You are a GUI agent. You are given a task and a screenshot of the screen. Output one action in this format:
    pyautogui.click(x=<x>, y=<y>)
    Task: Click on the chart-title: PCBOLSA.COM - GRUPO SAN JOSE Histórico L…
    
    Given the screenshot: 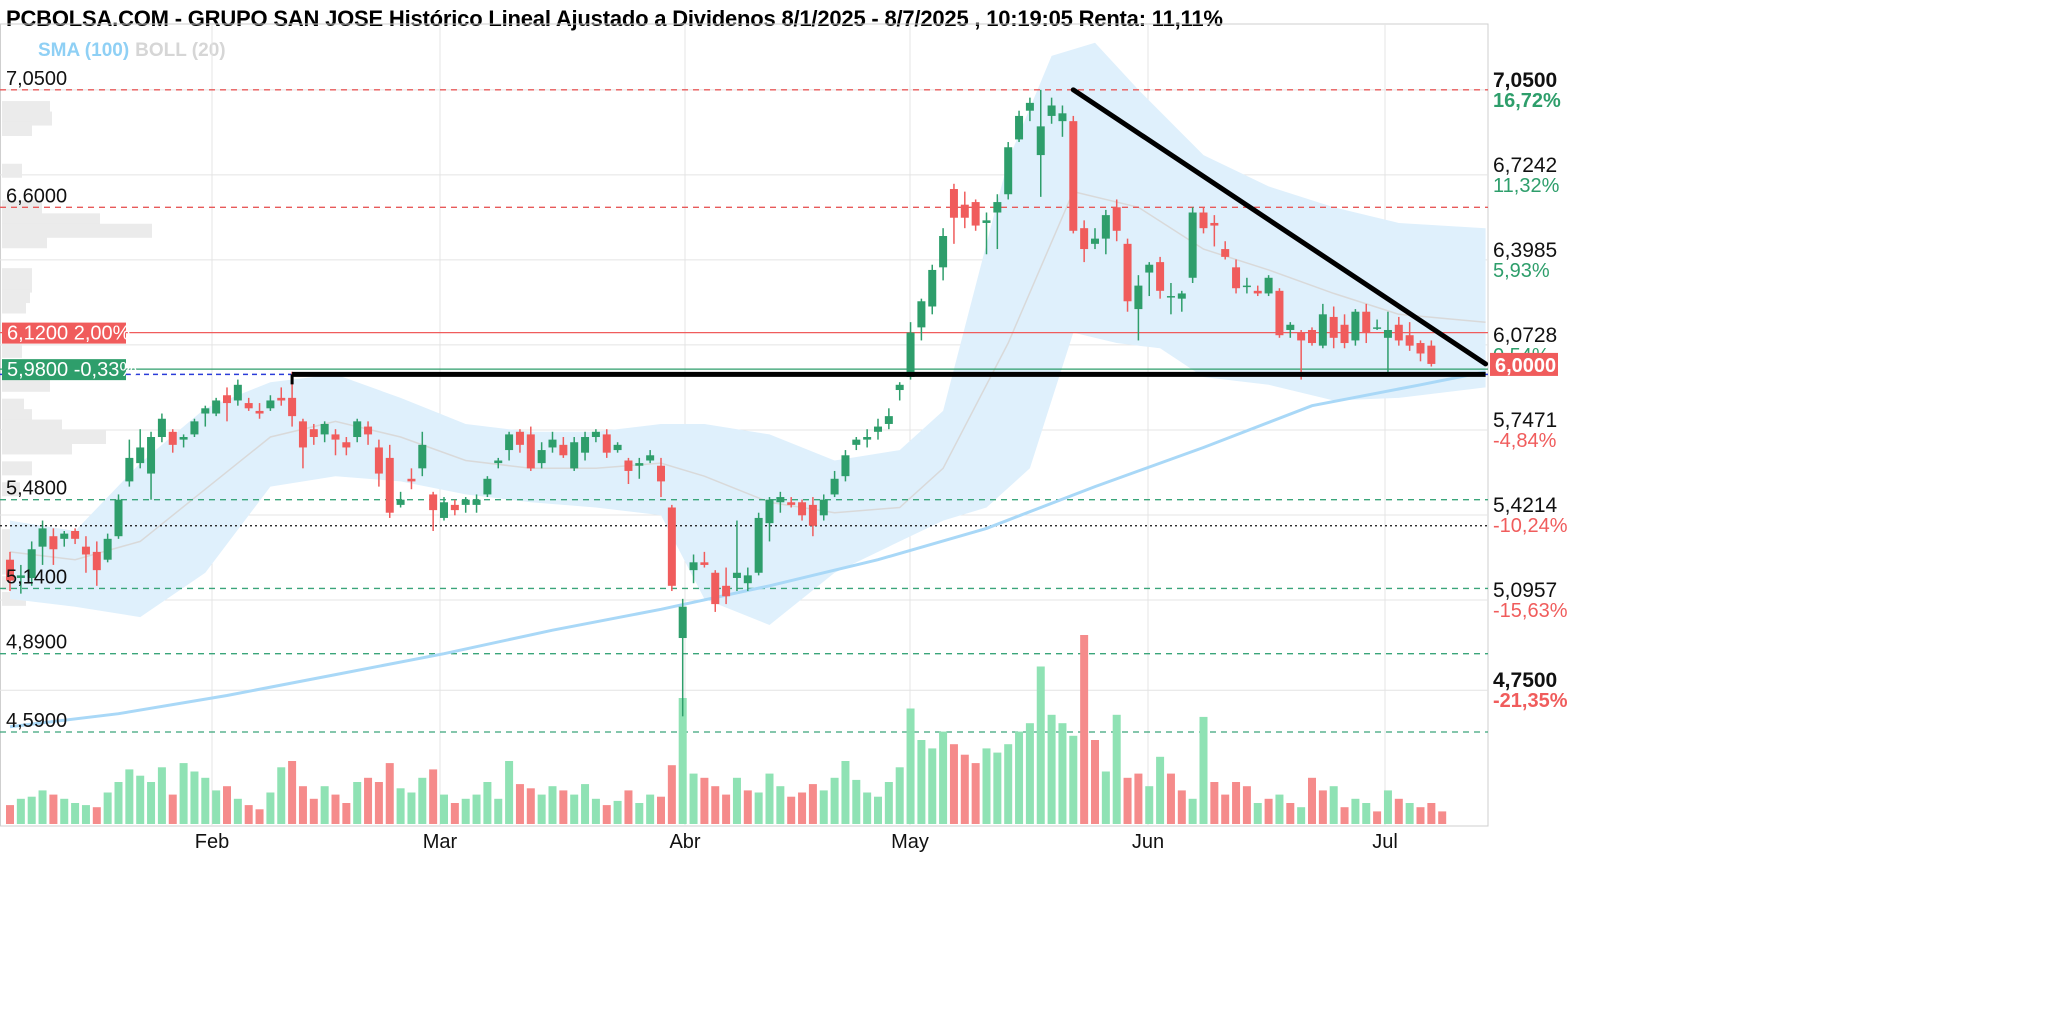 What is the action you would take?
    pyautogui.click(x=614, y=18)
    